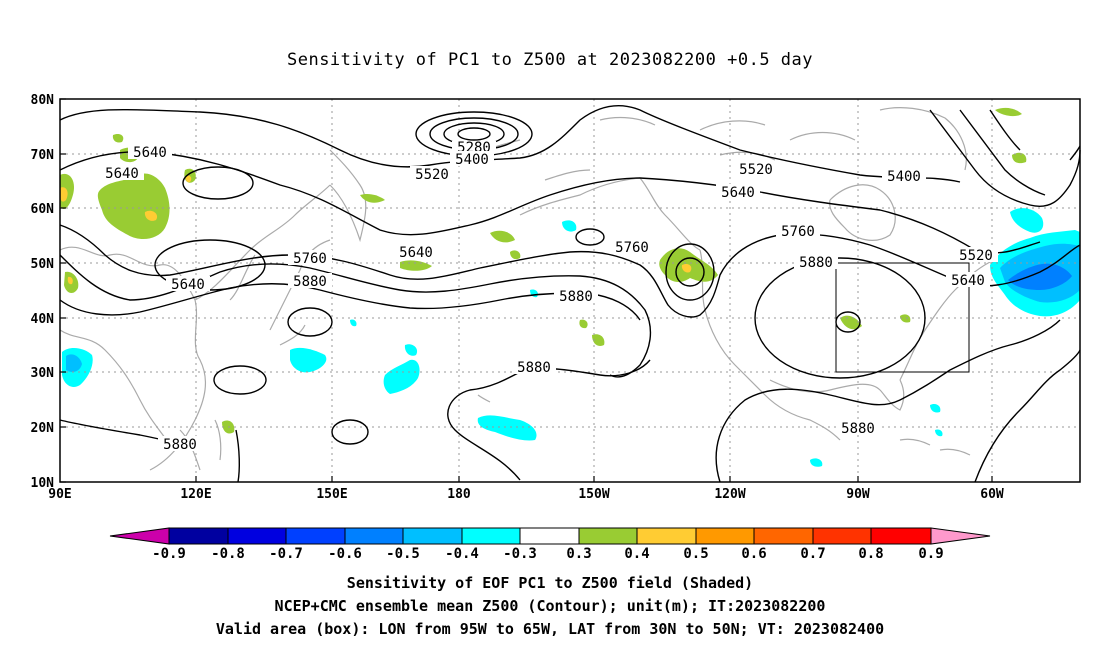 Image resolution: width=1100 pixels, height=650 pixels. What do you see at coordinates (858, 494) in the screenshot?
I see `lon-label: 90W` at bounding box center [858, 494].